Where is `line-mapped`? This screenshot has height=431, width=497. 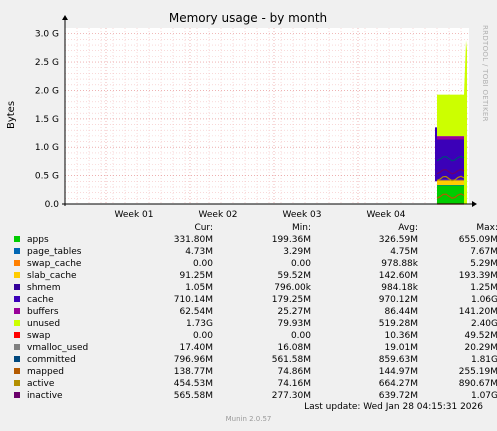 line-mapped is located at coordinates (450, 196).